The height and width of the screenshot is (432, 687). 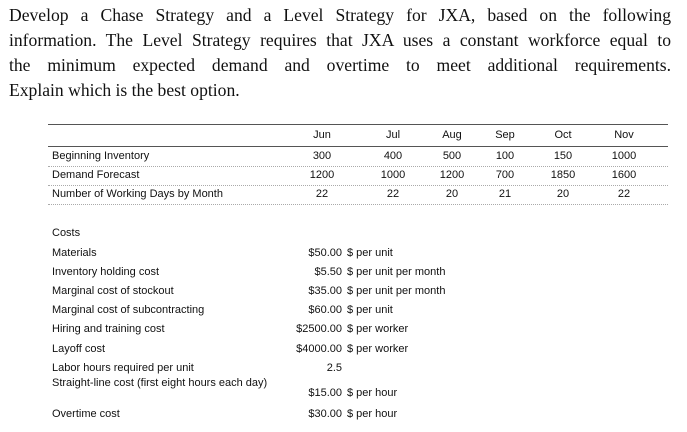 What do you see at coordinates (86, 414) in the screenshot?
I see `cost-label: Overtime cost` at bounding box center [86, 414].